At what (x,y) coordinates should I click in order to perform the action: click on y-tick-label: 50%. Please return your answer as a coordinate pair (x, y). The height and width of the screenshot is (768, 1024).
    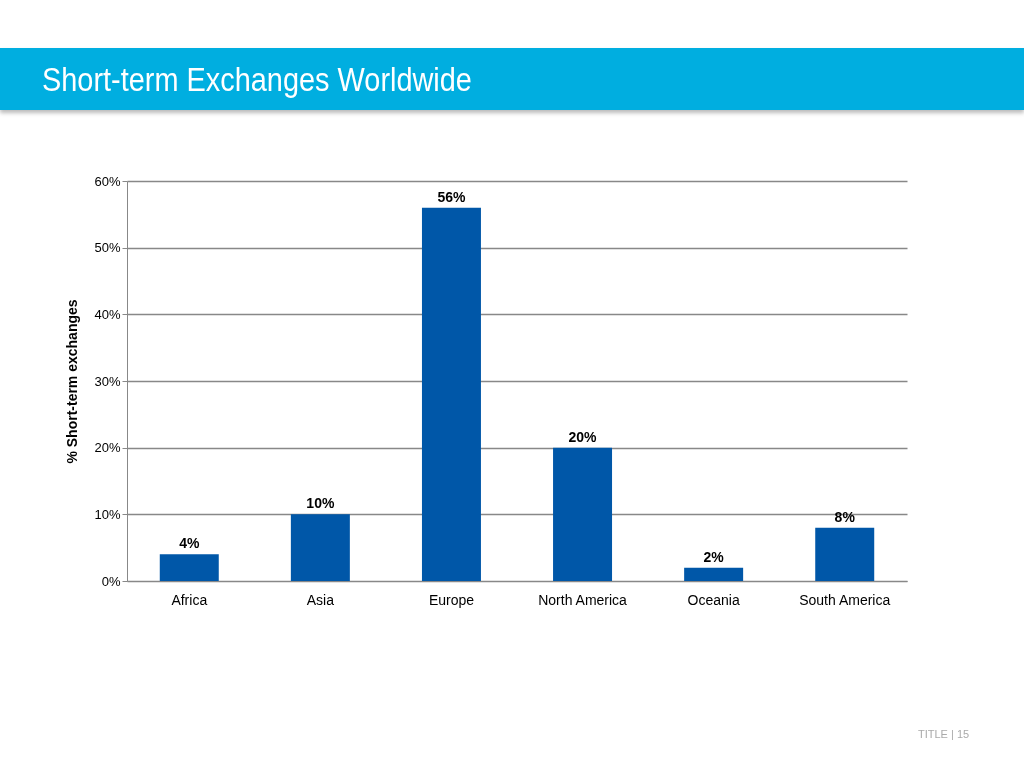
    Looking at the image, I should click on (107, 248).